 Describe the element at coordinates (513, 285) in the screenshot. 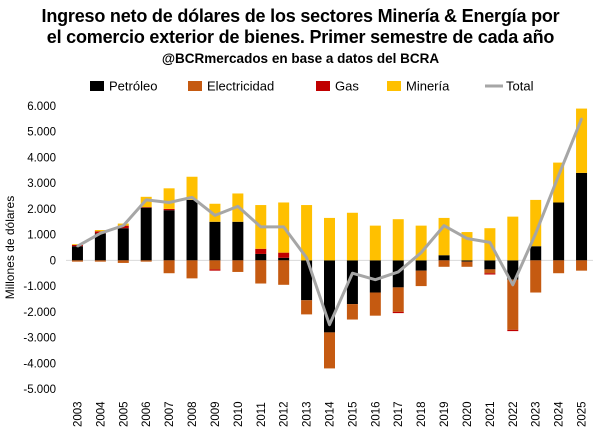

I see `point-total-2022` at that location.